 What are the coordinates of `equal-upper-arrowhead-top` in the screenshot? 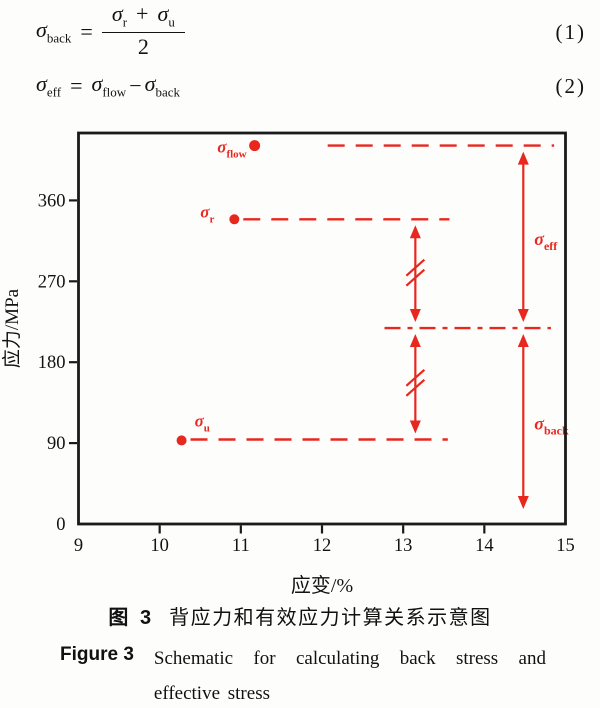 It's located at (415, 232).